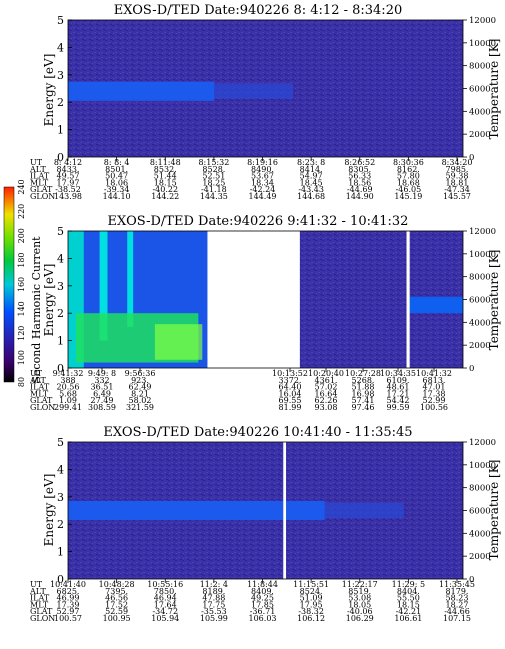 The width and height of the screenshot is (505, 649). Describe the element at coordinates (21, 235) in the screenshot. I see `colorbar-tick-label: 200` at that location.